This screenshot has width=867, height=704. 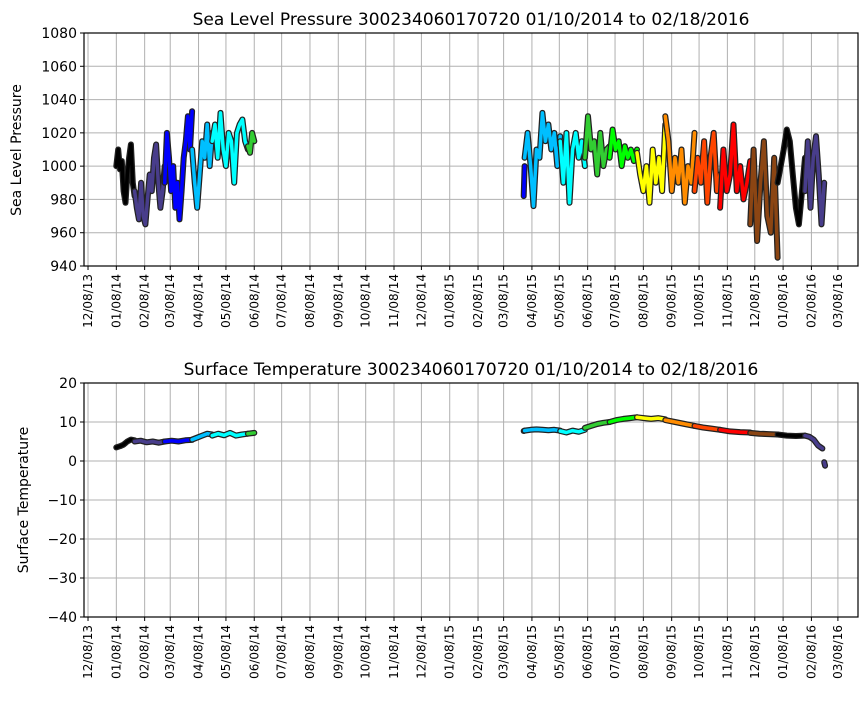 I want to click on y-tick-label: 980, so click(x=63, y=200).